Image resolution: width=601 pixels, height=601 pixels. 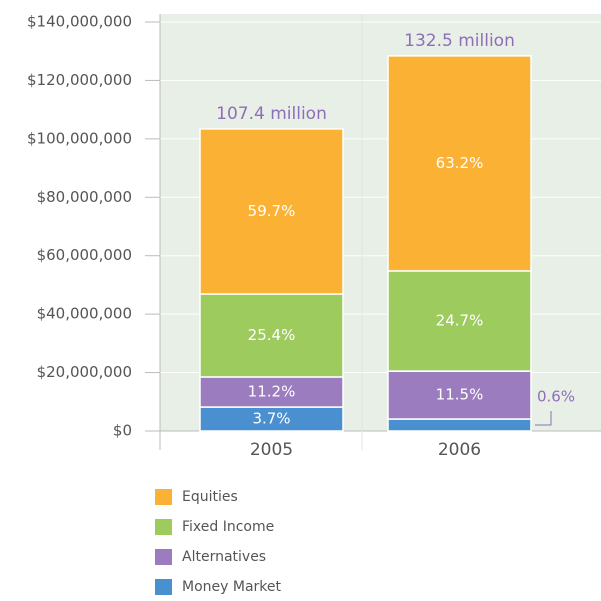 What do you see at coordinates (84, 197) in the screenshot?
I see `y-tick-label: $80,000,000` at bounding box center [84, 197].